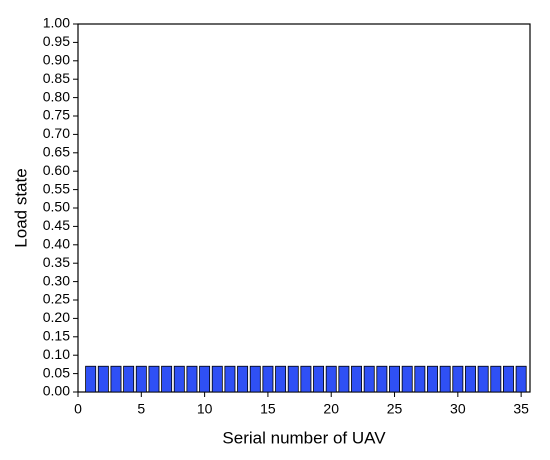  What do you see at coordinates (331, 409) in the screenshot?
I see `x-tick-label: 20` at bounding box center [331, 409].